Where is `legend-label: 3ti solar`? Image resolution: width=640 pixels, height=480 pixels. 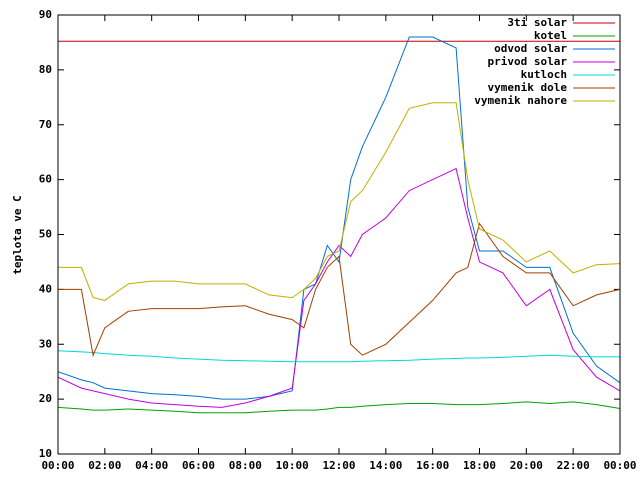
legend-label: 3ti solar is located at coordinates (537, 22).